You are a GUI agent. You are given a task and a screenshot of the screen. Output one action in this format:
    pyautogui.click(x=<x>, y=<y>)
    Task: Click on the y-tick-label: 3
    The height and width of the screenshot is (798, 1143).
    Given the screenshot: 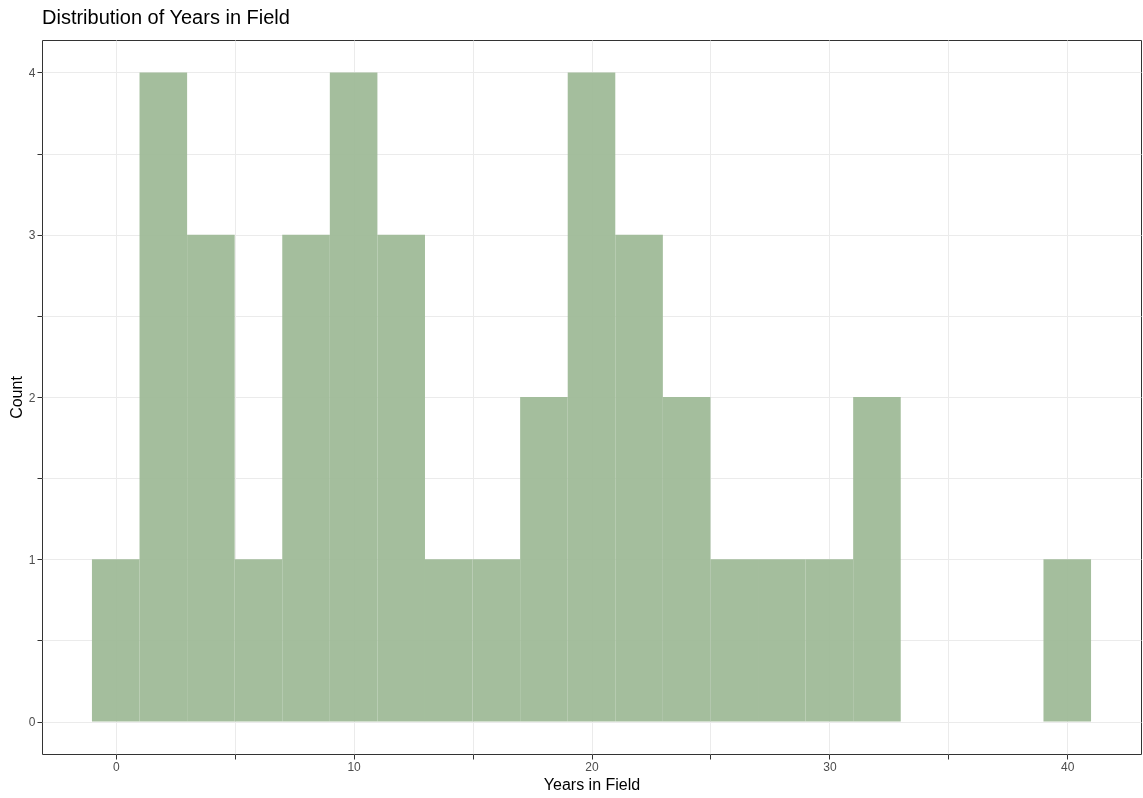 What is the action you would take?
    pyautogui.click(x=32, y=235)
    